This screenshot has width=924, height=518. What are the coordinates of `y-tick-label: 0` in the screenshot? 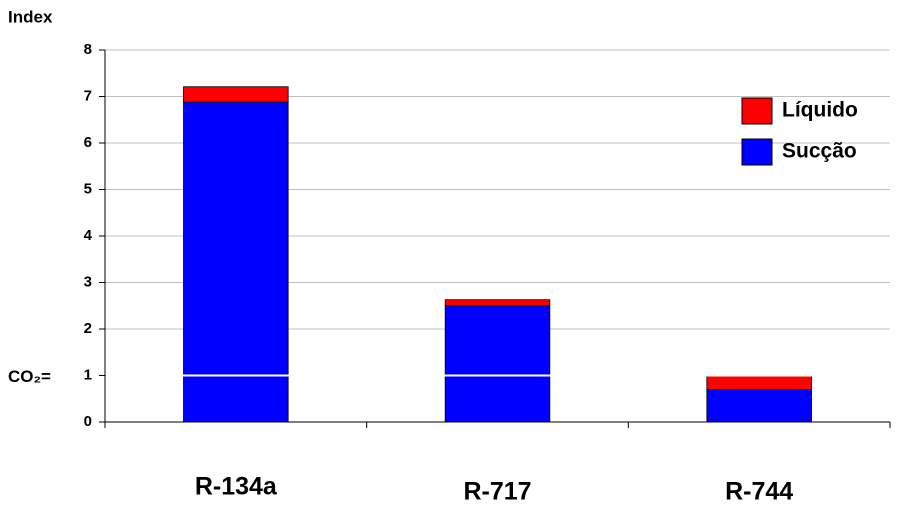 It's located at (88, 421).